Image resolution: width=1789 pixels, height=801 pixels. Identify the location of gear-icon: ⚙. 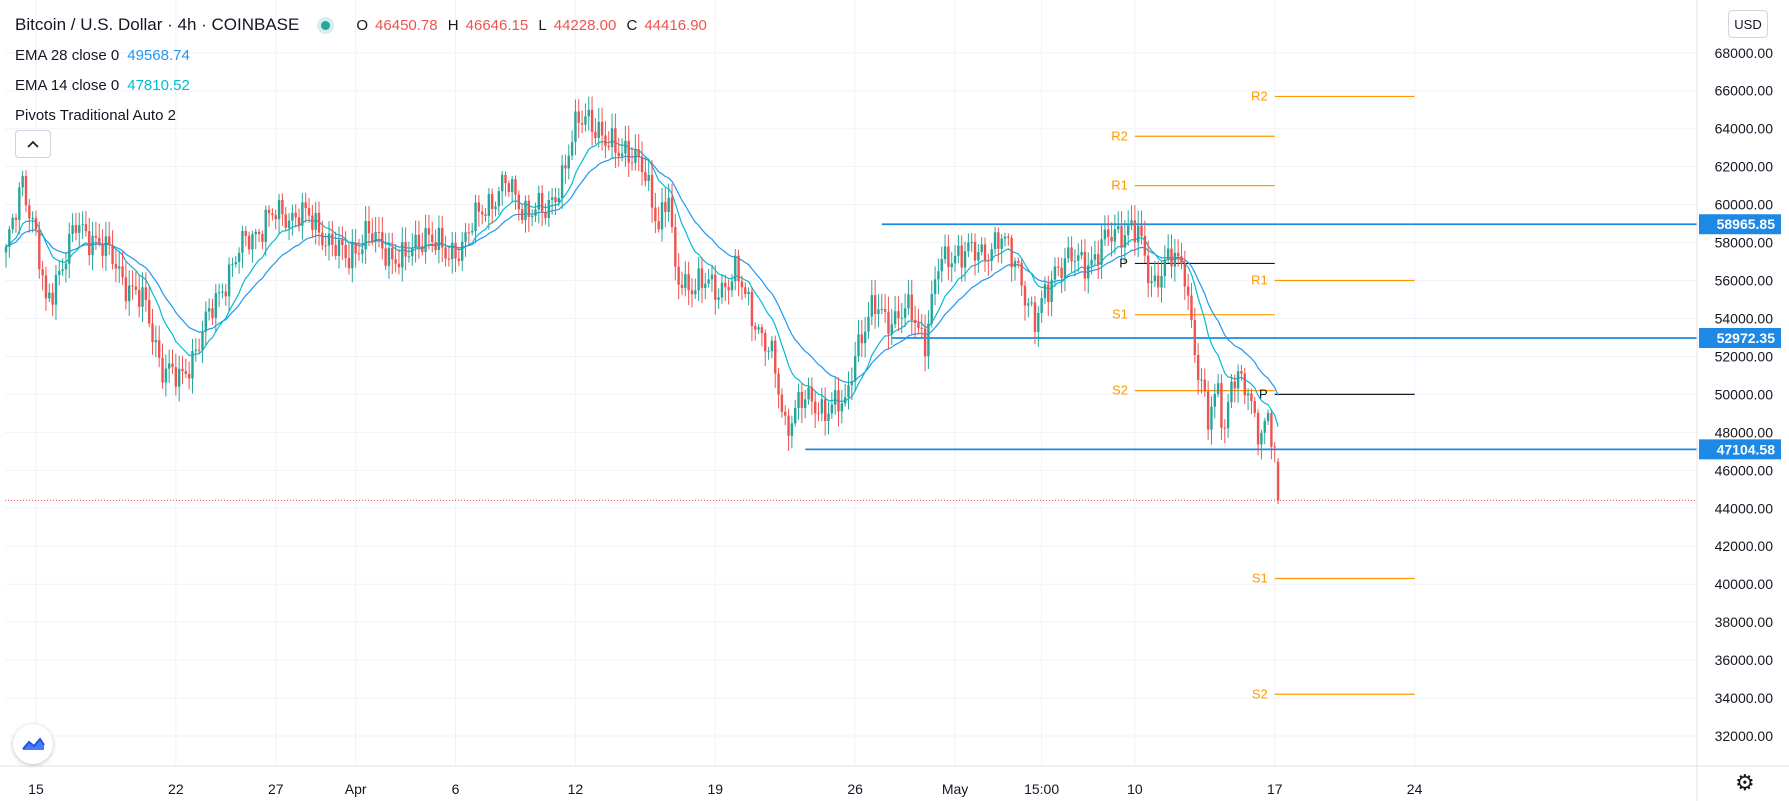
(1745, 782).